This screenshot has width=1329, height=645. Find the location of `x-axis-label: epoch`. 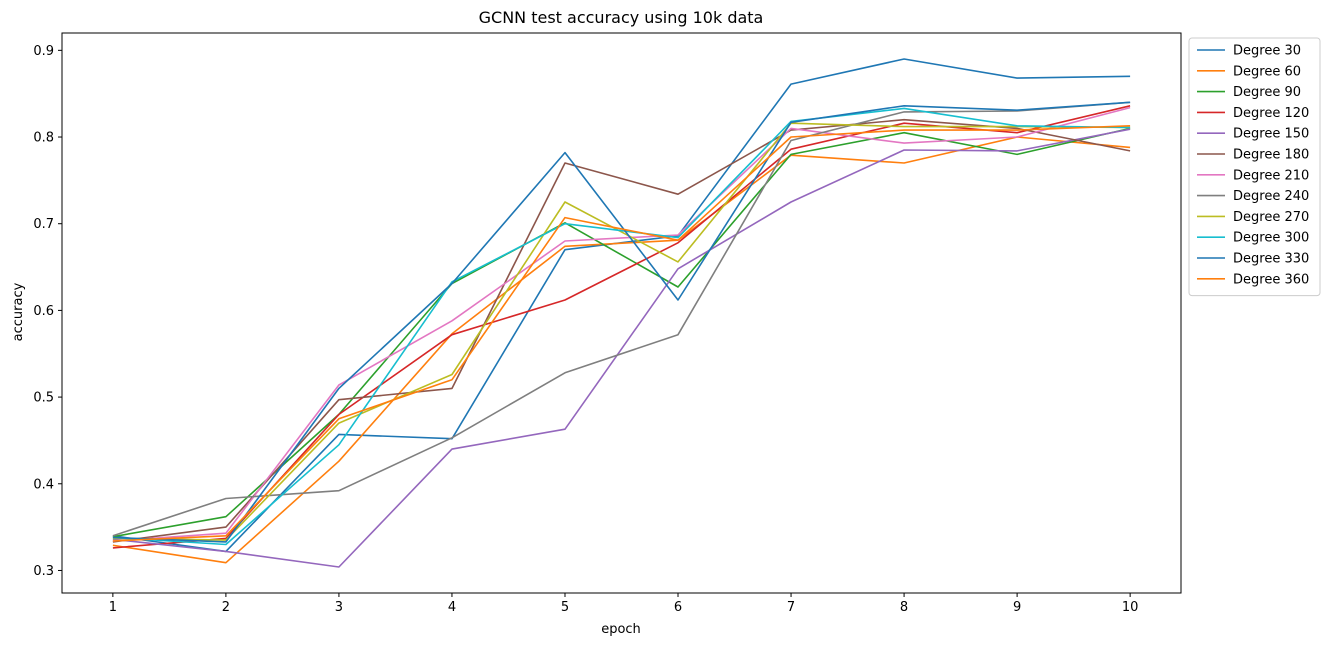

x-axis-label: epoch is located at coordinates (621, 629).